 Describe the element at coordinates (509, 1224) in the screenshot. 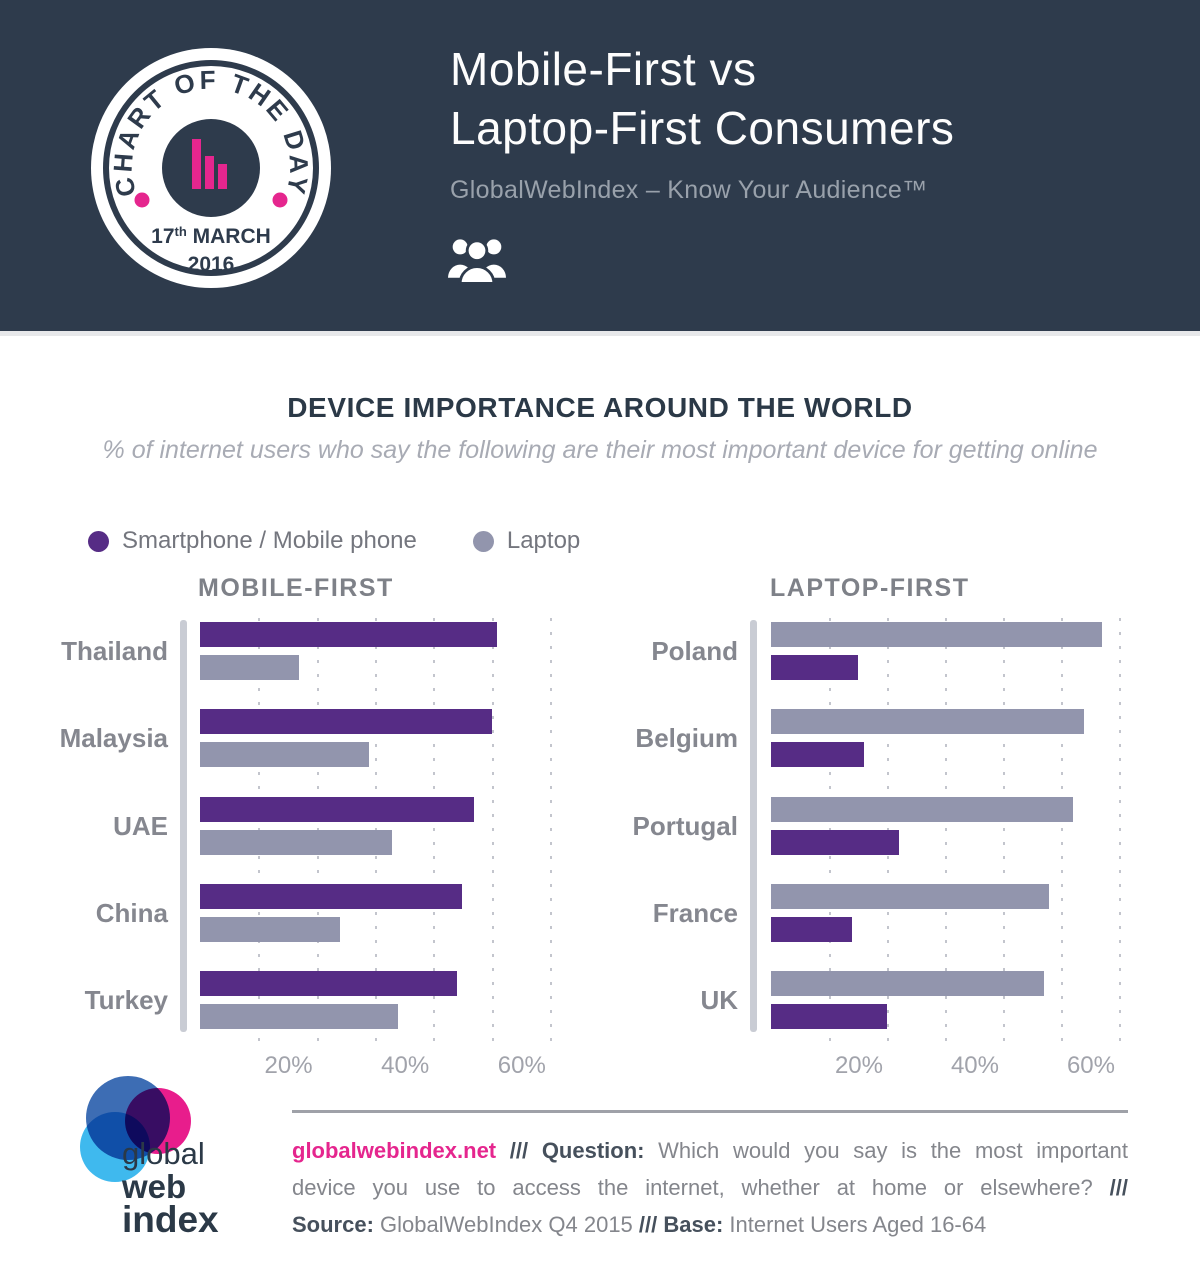

I see `source-text: GlobalWebIndex Q4 2015` at that location.